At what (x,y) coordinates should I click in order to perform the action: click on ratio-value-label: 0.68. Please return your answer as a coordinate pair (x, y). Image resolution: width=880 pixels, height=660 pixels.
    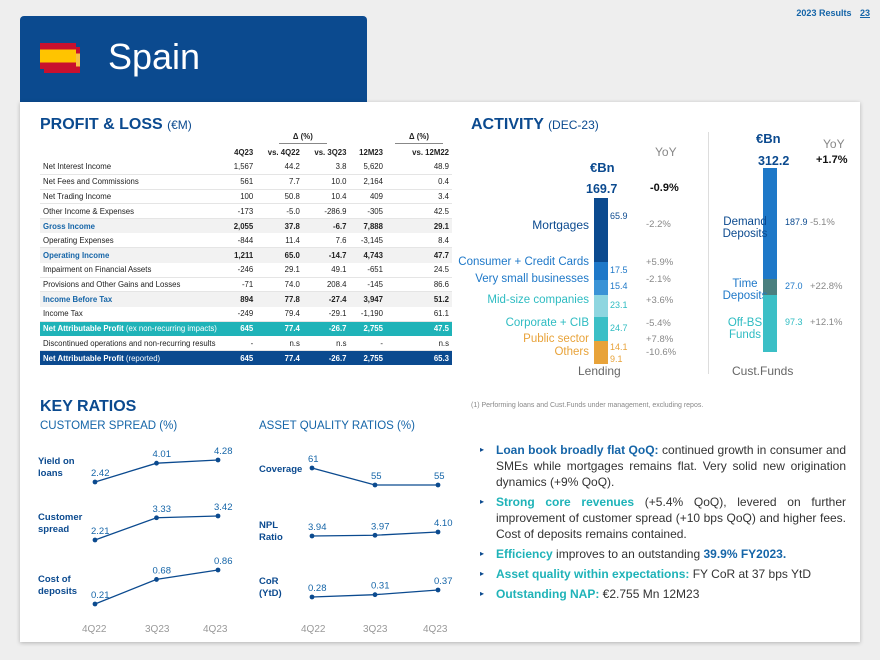
    Looking at the image, I should click on (162, 570).